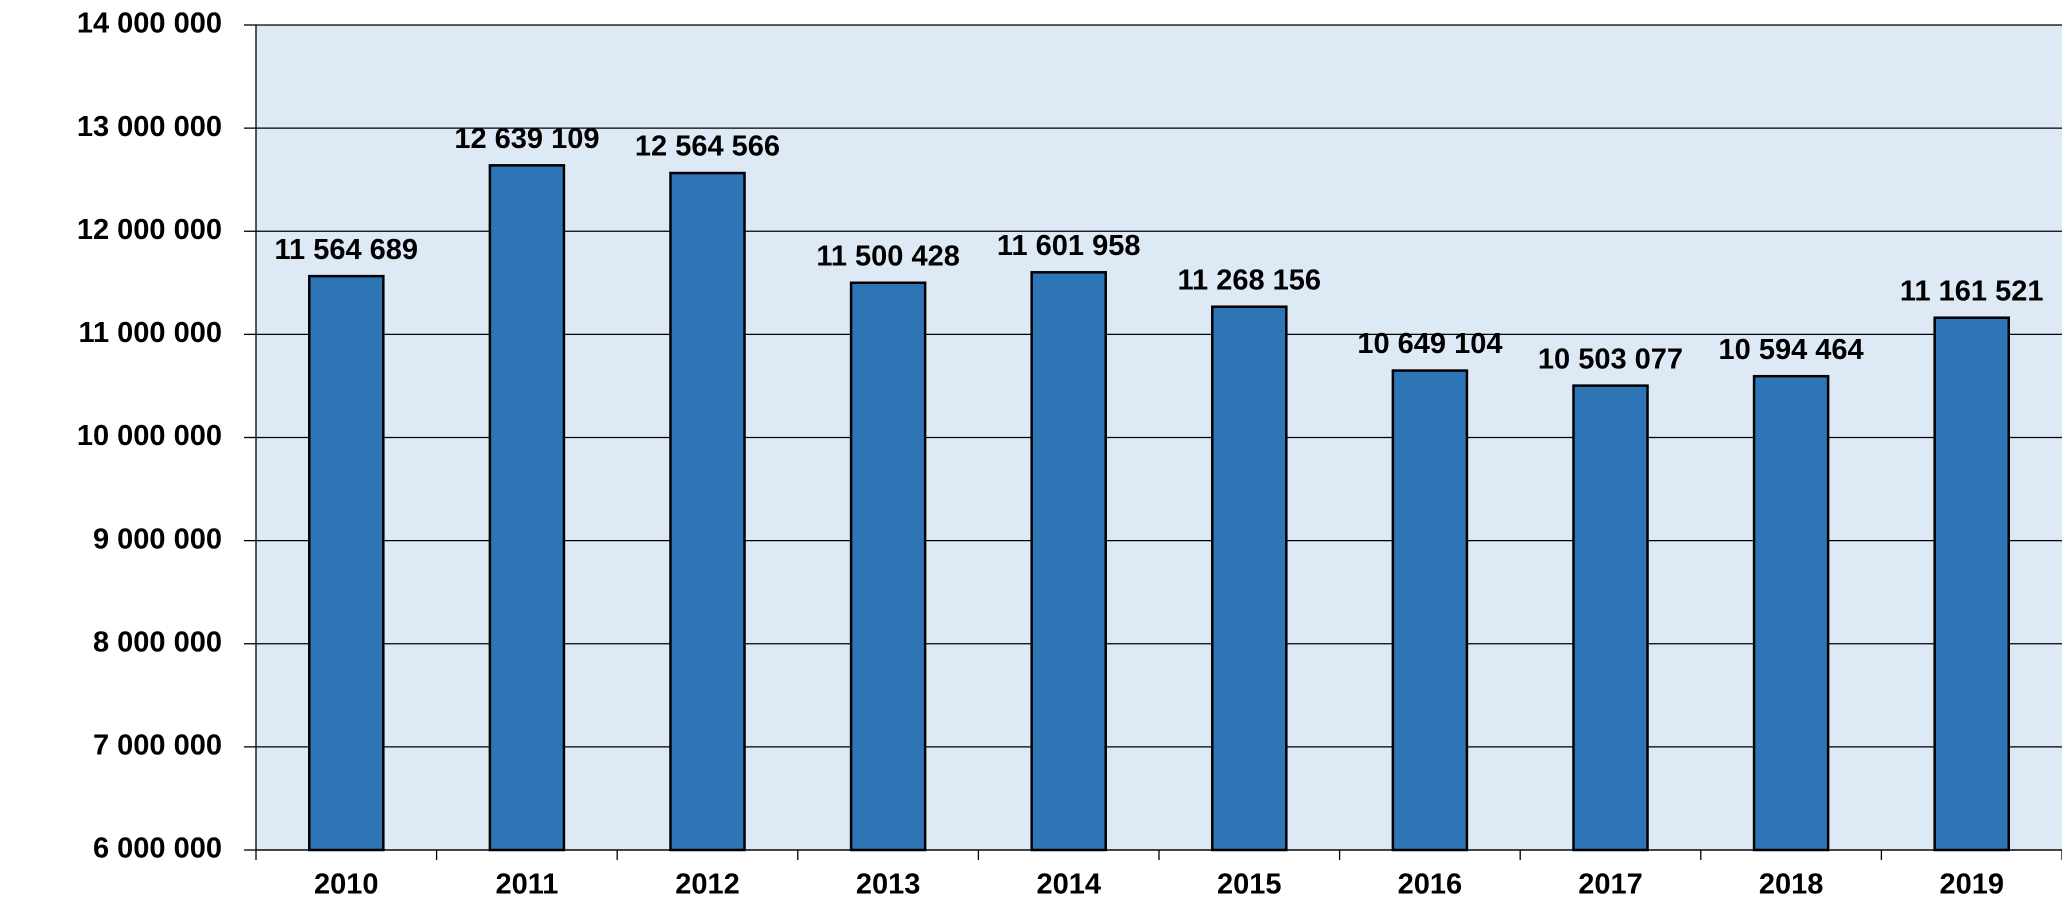  What do you see at coordinates (346, 884) in the screenshot?
I see `x-tick-label: 2010` at bounding box center [346, 884].